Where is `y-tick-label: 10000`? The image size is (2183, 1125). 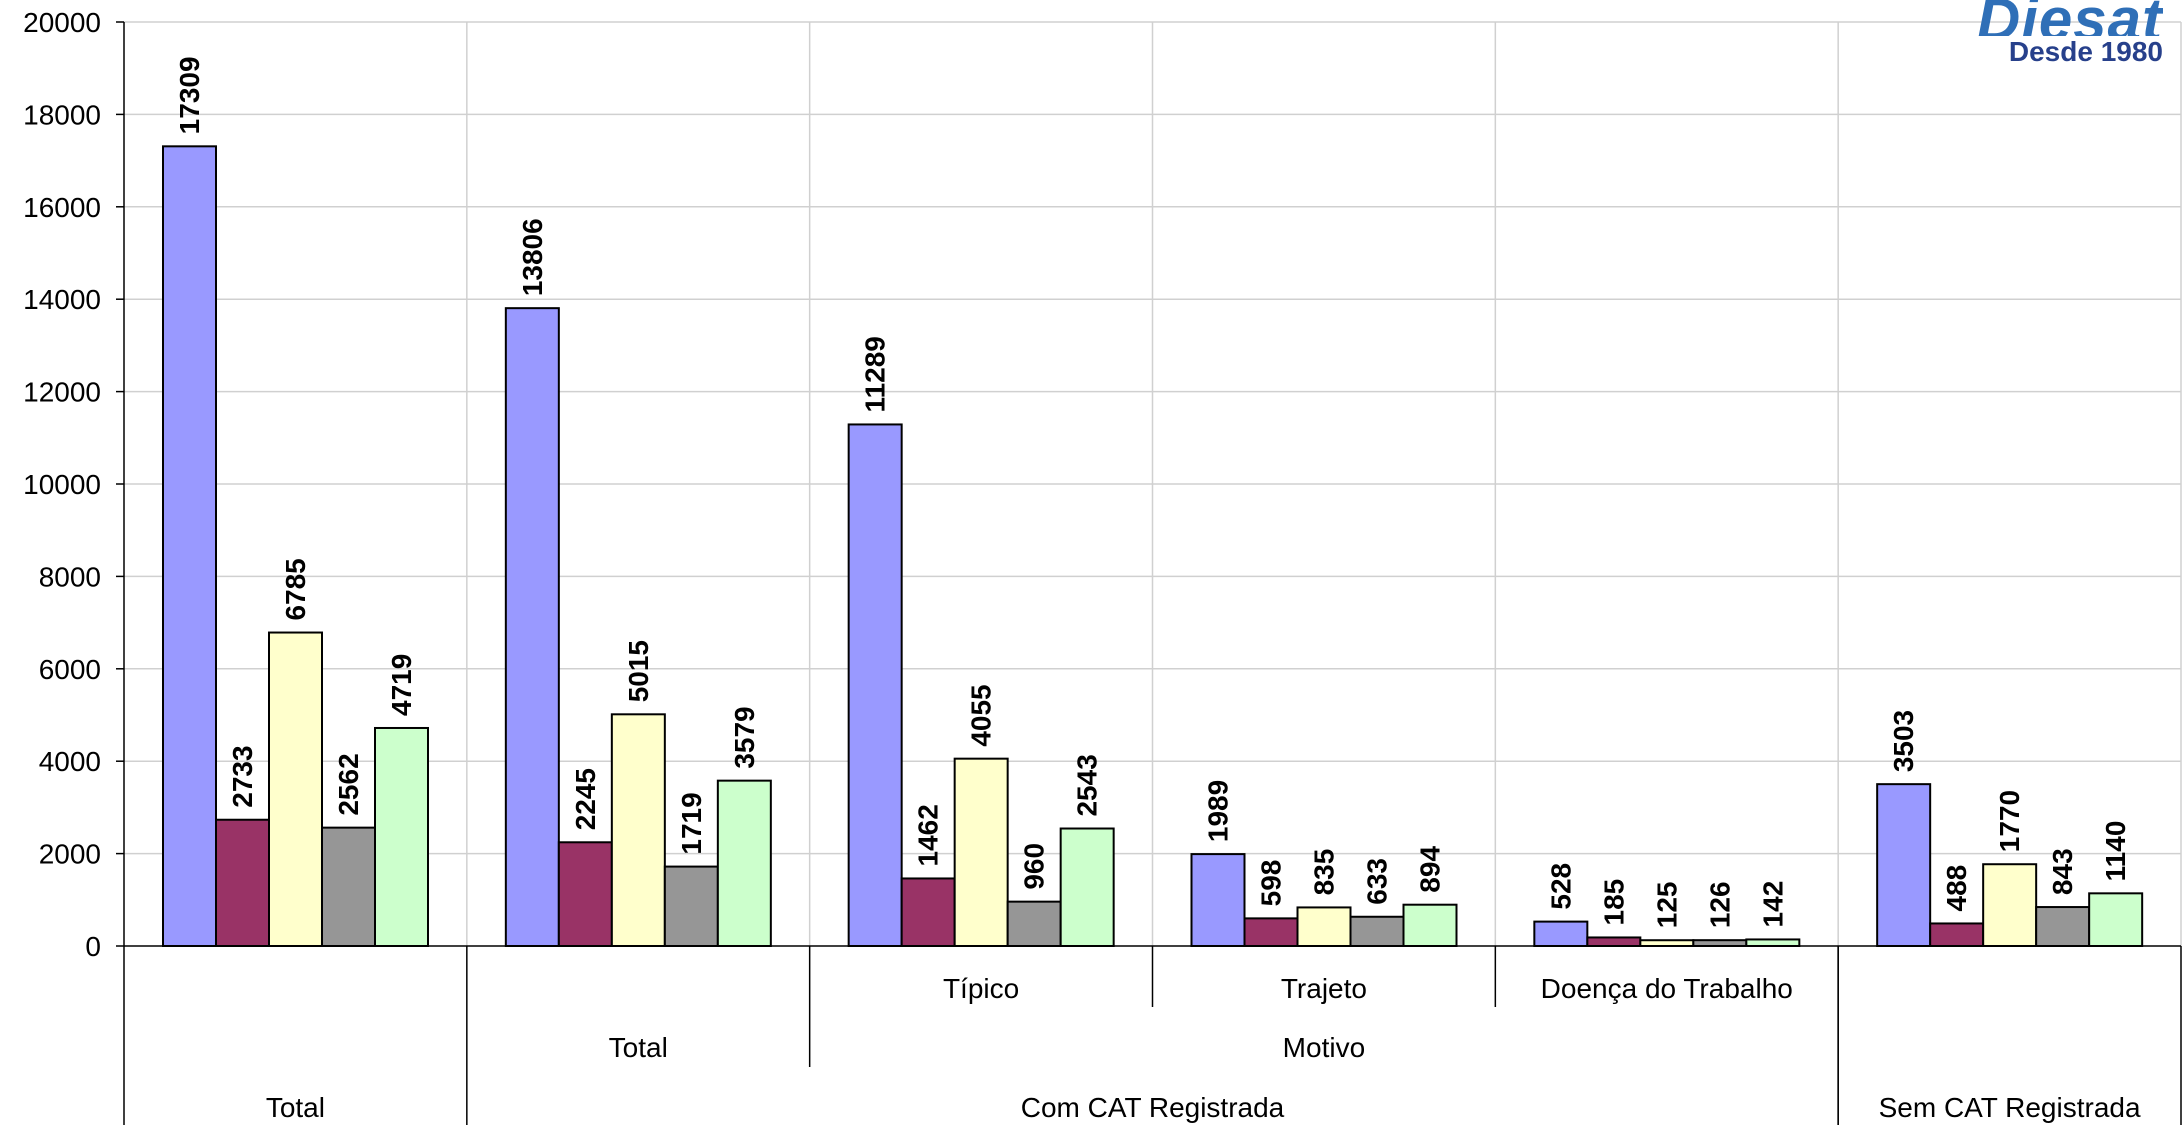
y-tick-label: 10000 is located at coordinates (62, 484).